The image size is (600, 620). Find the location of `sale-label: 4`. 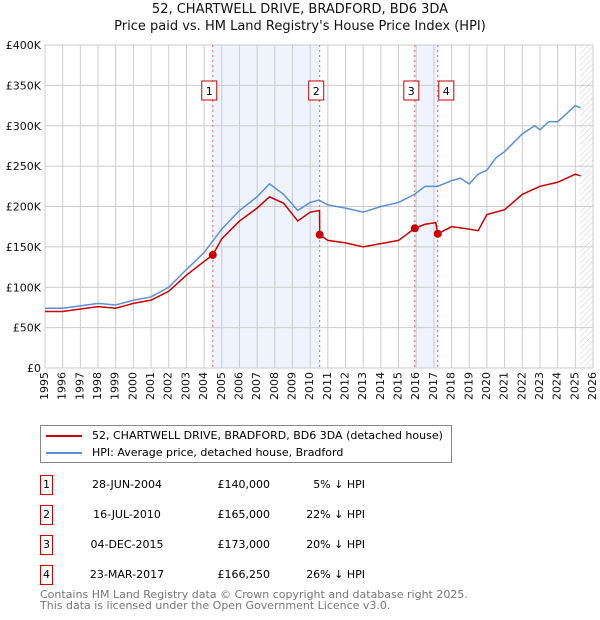

sale-label: 4 is located at coordinates (446, 91).